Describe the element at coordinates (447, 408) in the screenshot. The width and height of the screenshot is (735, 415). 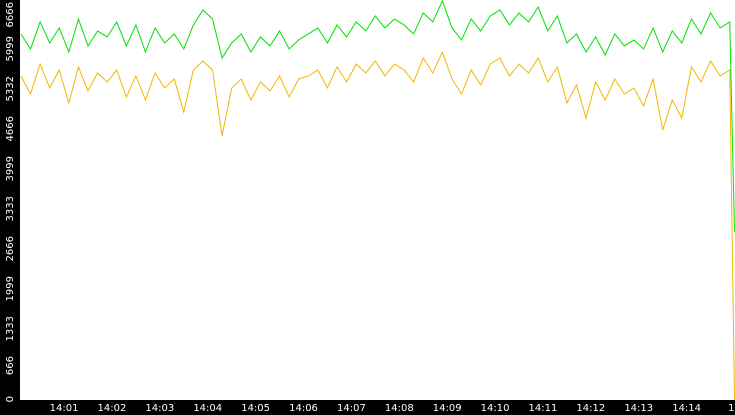
I see `x-tick-label: 14:09` at that location.